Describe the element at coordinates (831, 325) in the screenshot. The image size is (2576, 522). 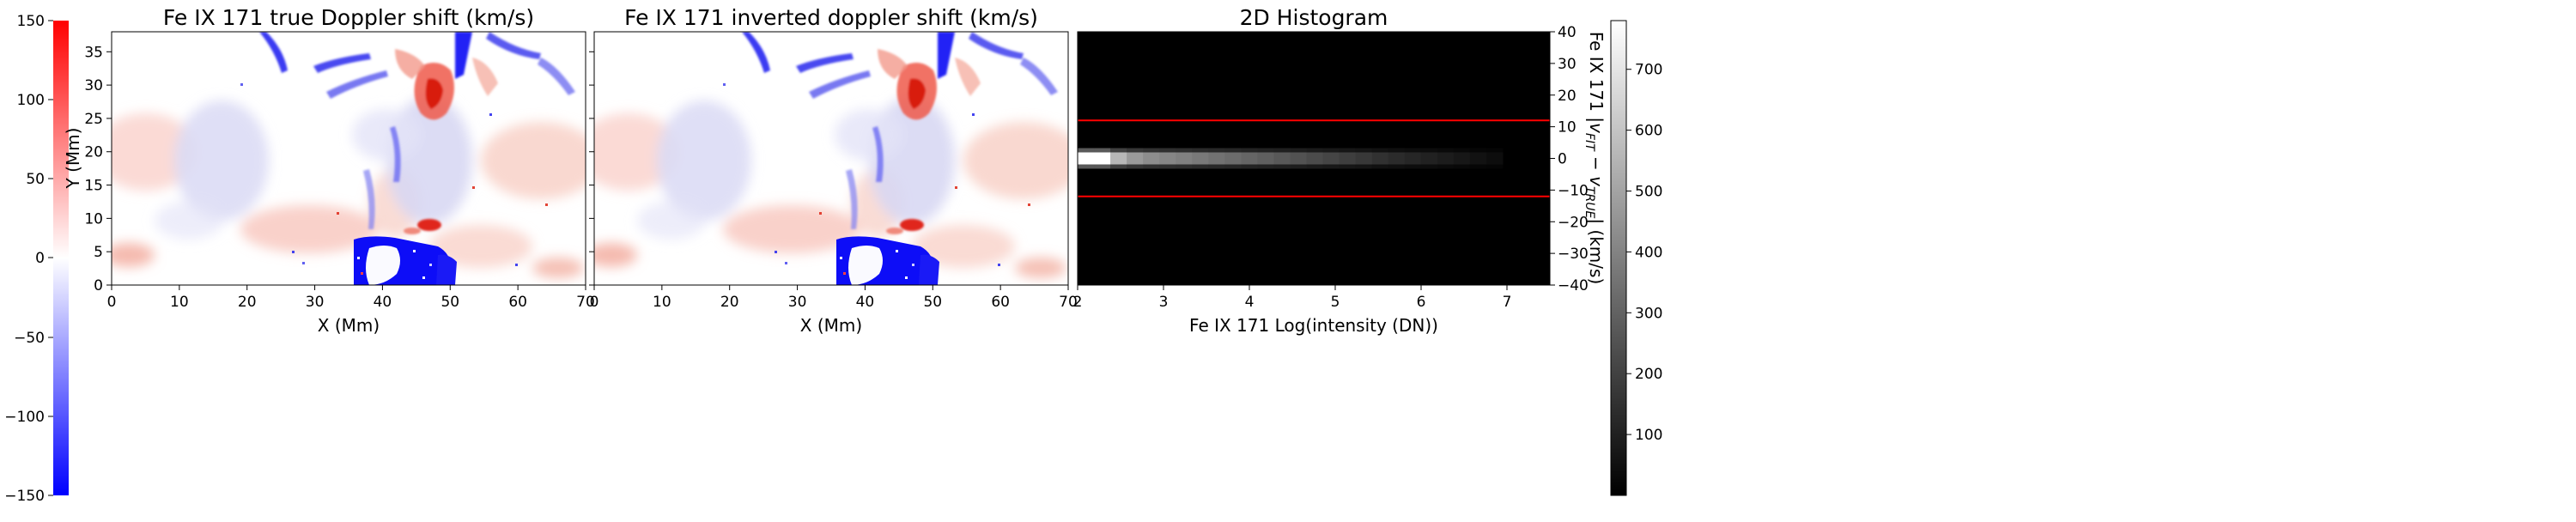
I see `x-axis-label: X (Mm)` at that location.